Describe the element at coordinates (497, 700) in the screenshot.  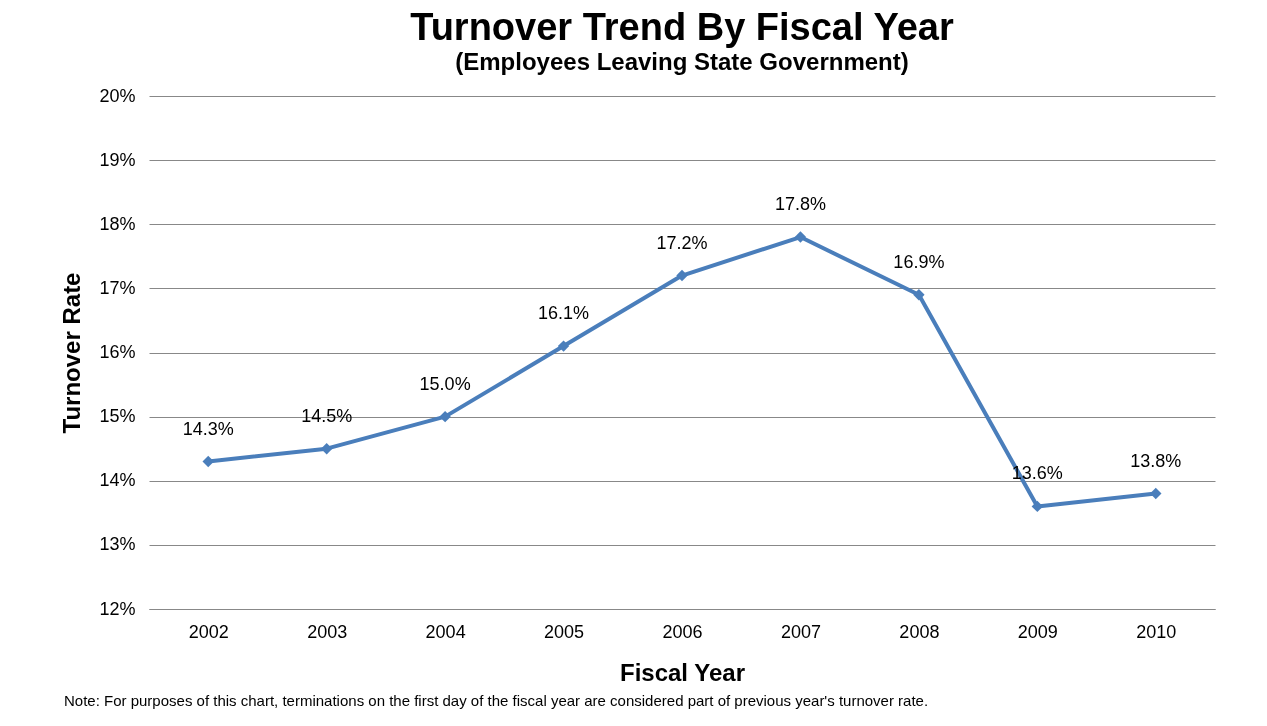
I see `text: Note: For purposes of this chart, terminations on the first day of the fiscal year are considered part of previous year's turnover rate.` at that location.